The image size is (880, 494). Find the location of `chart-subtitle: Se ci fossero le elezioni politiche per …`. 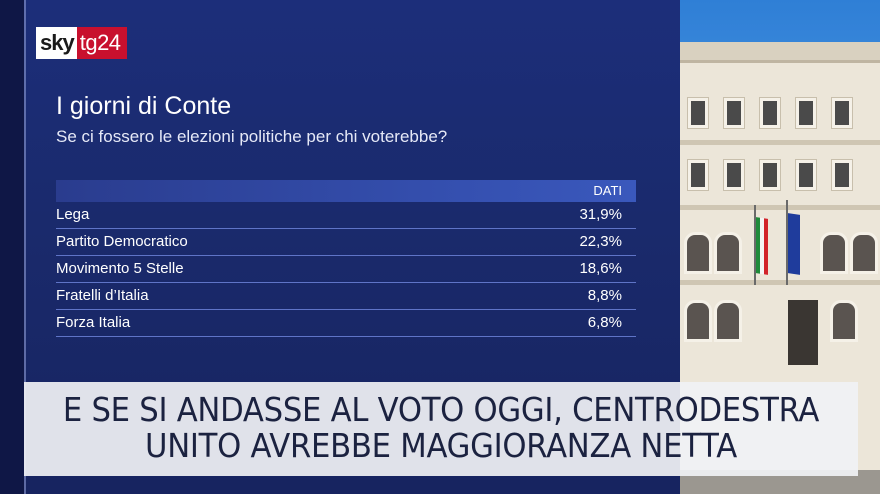

chart-subtitle: Se ci fossero le elezioni politiche per … is located at coordinates (252, 136).